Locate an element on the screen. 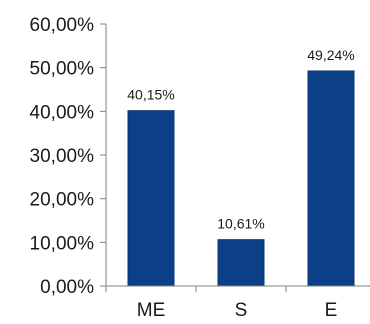 This screenshot has width=370, height=324. x-axis-labels: ME S E is located at coordinates (237, 310).